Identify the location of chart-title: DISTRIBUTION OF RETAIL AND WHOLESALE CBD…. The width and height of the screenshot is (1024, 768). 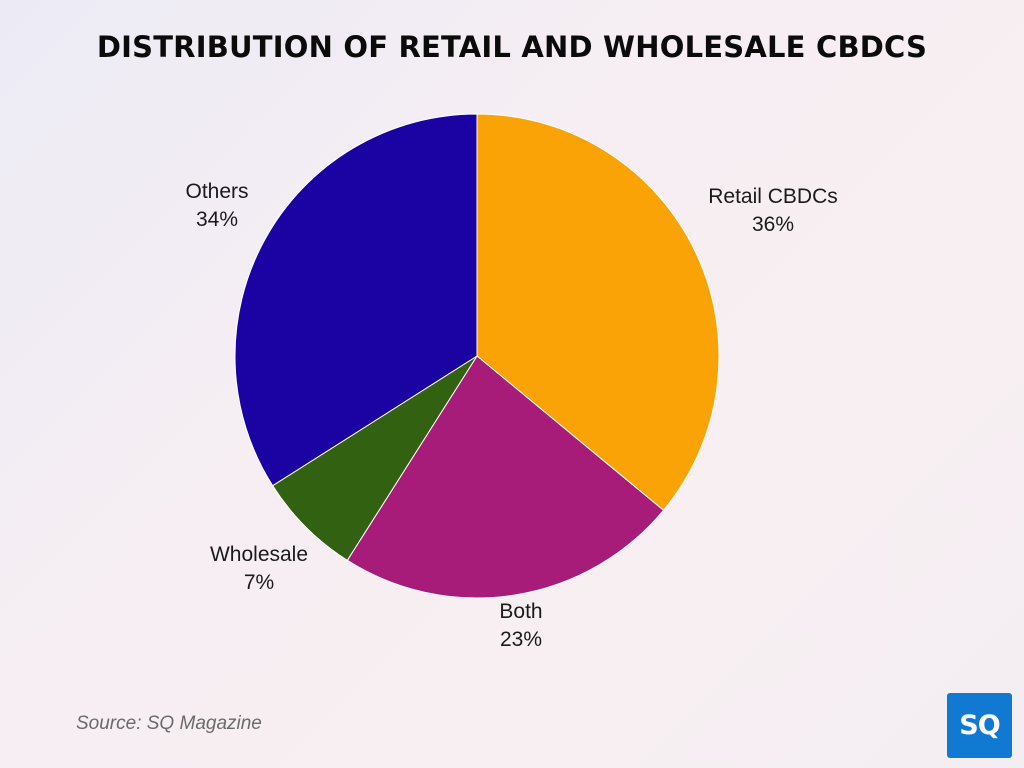
(512, 47).